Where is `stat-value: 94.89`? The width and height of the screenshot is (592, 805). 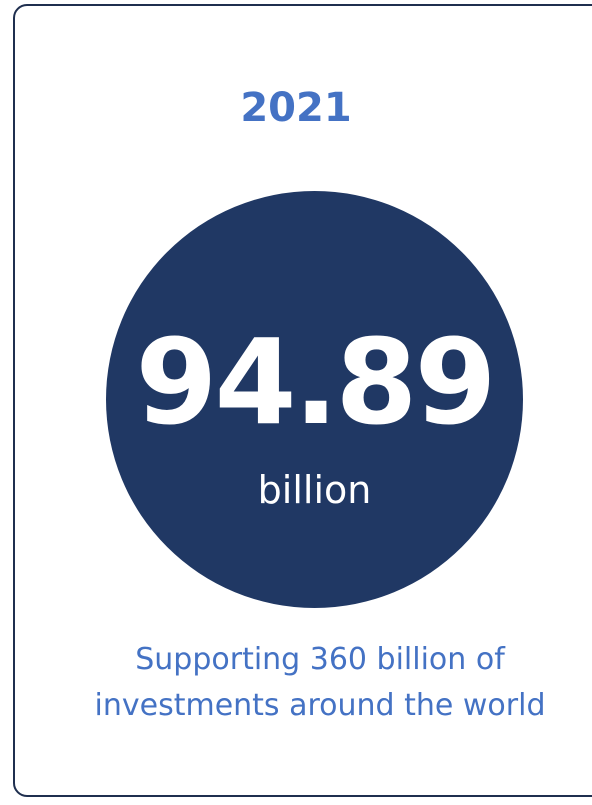
stat-value: 94.89 is located at coordinates (315, 382).